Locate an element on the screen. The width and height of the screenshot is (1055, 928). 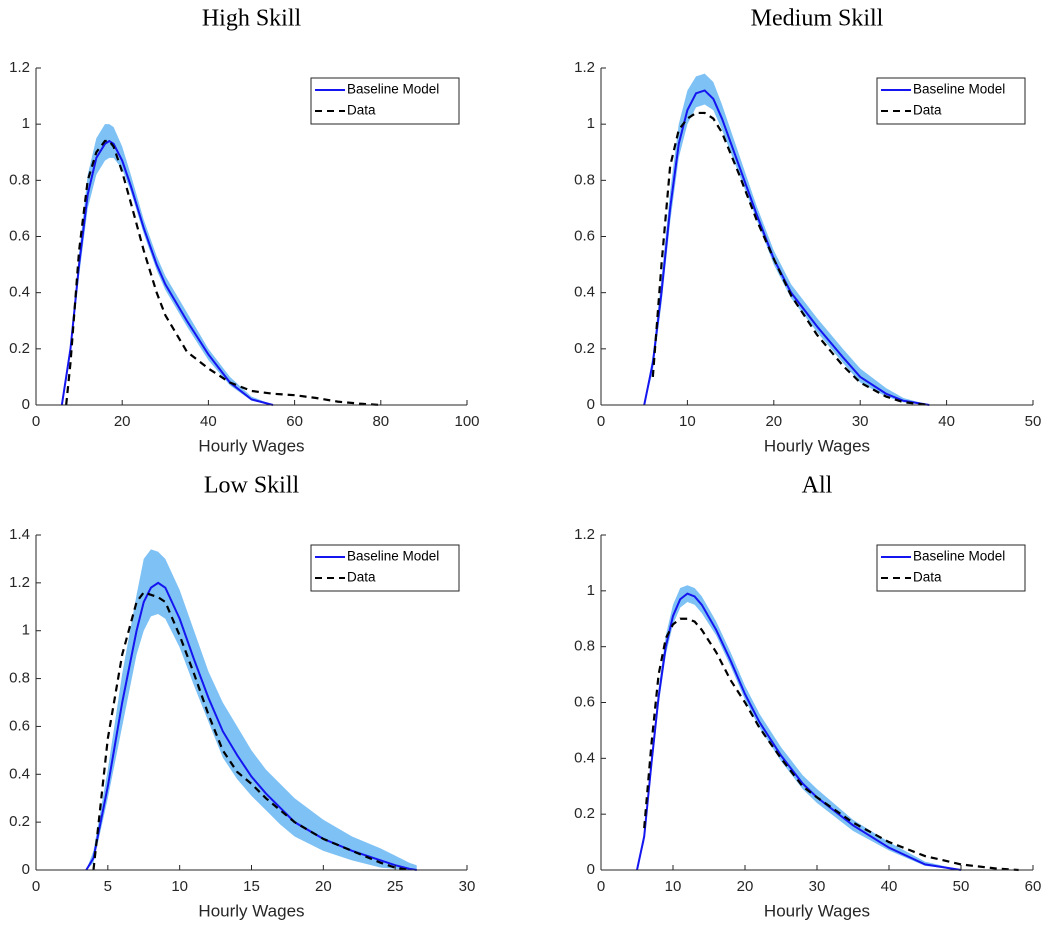
x-tick-label: 15 is located at coordinates (251, 886).